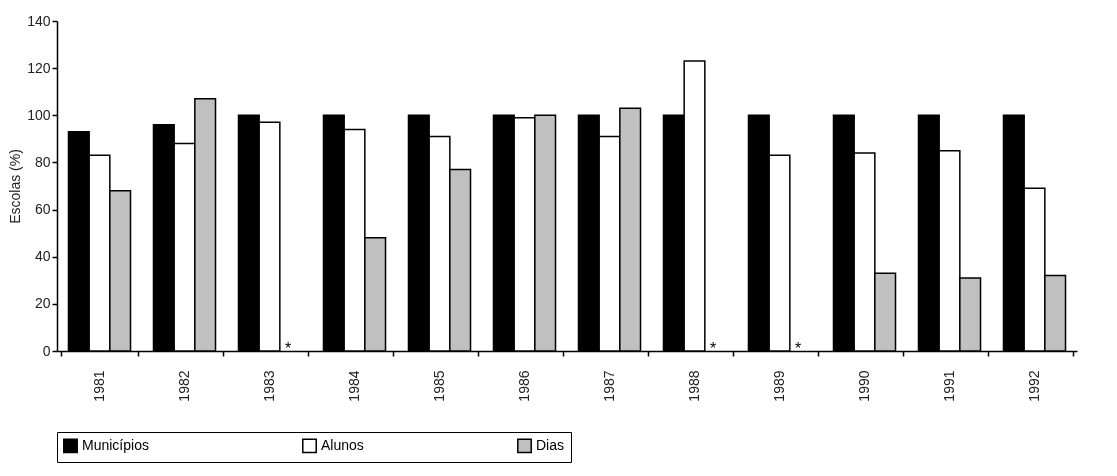  What do you see at coordinates (99, 386) in the screenshot?
I see `x-tick-label: 1981` at bounding box center [99, 386].